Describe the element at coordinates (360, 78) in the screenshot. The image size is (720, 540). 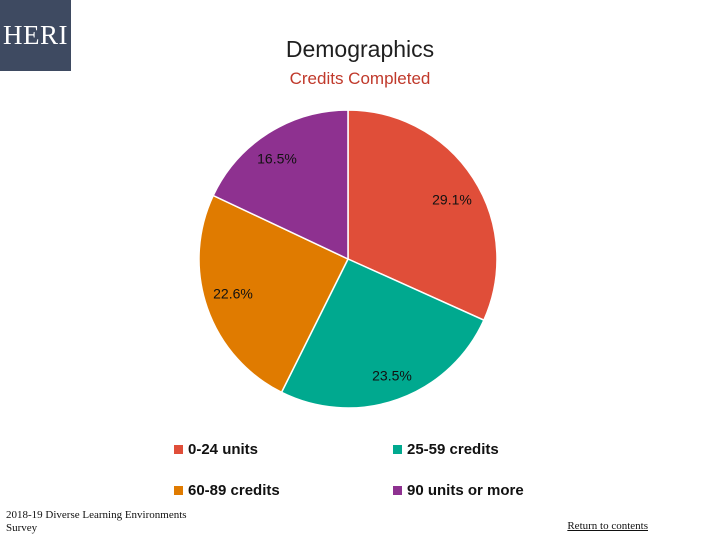
I see `chart-subtitle: Credits Completed` at that location.